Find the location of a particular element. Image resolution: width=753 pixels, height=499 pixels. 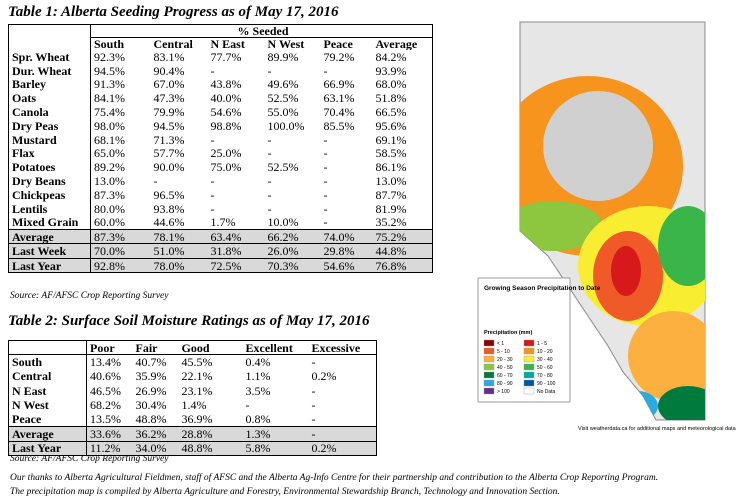

cell: 1.4% is located at coordinates (194, 405).